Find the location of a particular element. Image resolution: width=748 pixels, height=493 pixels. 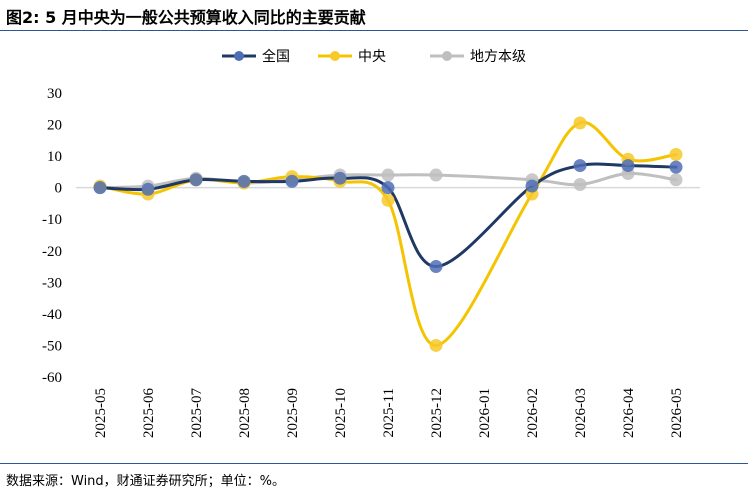

x-tick-label: 2026-04 is located at coordinates (629, 413).